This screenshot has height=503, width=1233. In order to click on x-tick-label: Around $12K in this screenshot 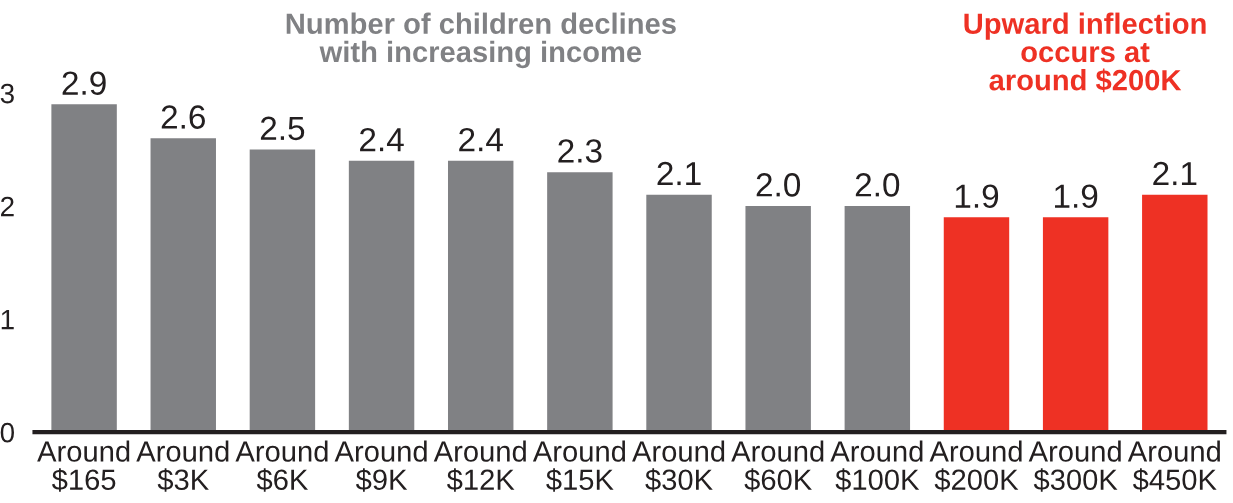, I will do `click(479, 466)`.